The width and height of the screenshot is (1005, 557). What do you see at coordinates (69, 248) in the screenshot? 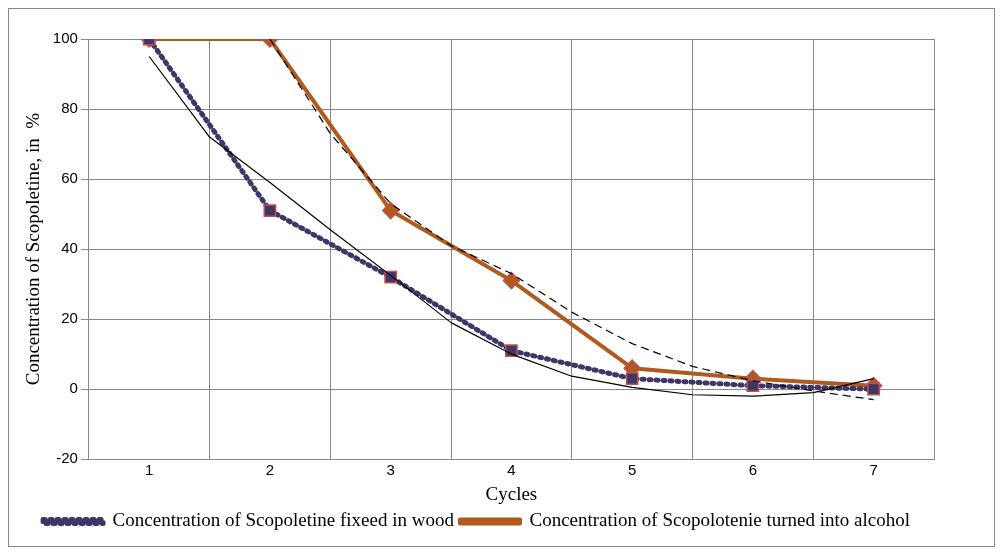
I see `y-tick-label: 40` at bounding box center [69, 248].